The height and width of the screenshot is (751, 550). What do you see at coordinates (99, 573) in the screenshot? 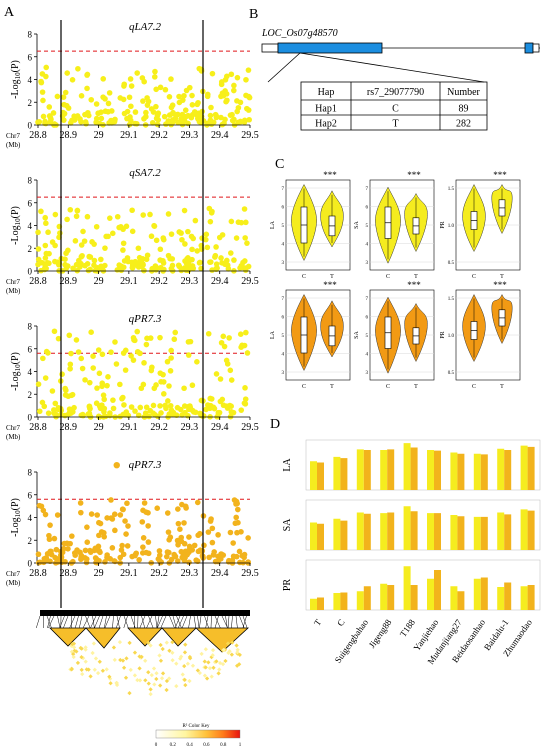
I see `x-tick-label: 29` at bounding box center [99, 573].